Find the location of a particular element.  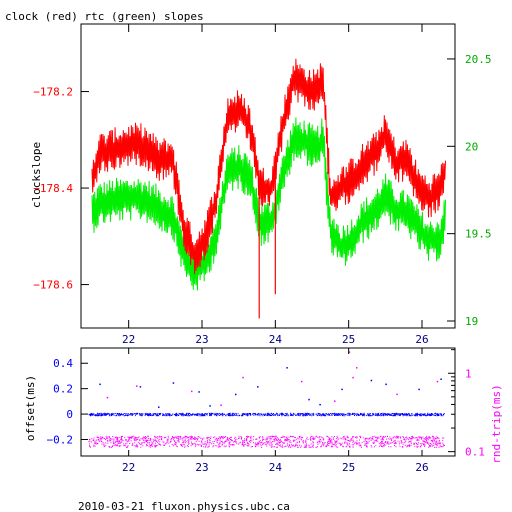

top-ytick-label--178.2: −178.2 is located at coordinates (53, 92).